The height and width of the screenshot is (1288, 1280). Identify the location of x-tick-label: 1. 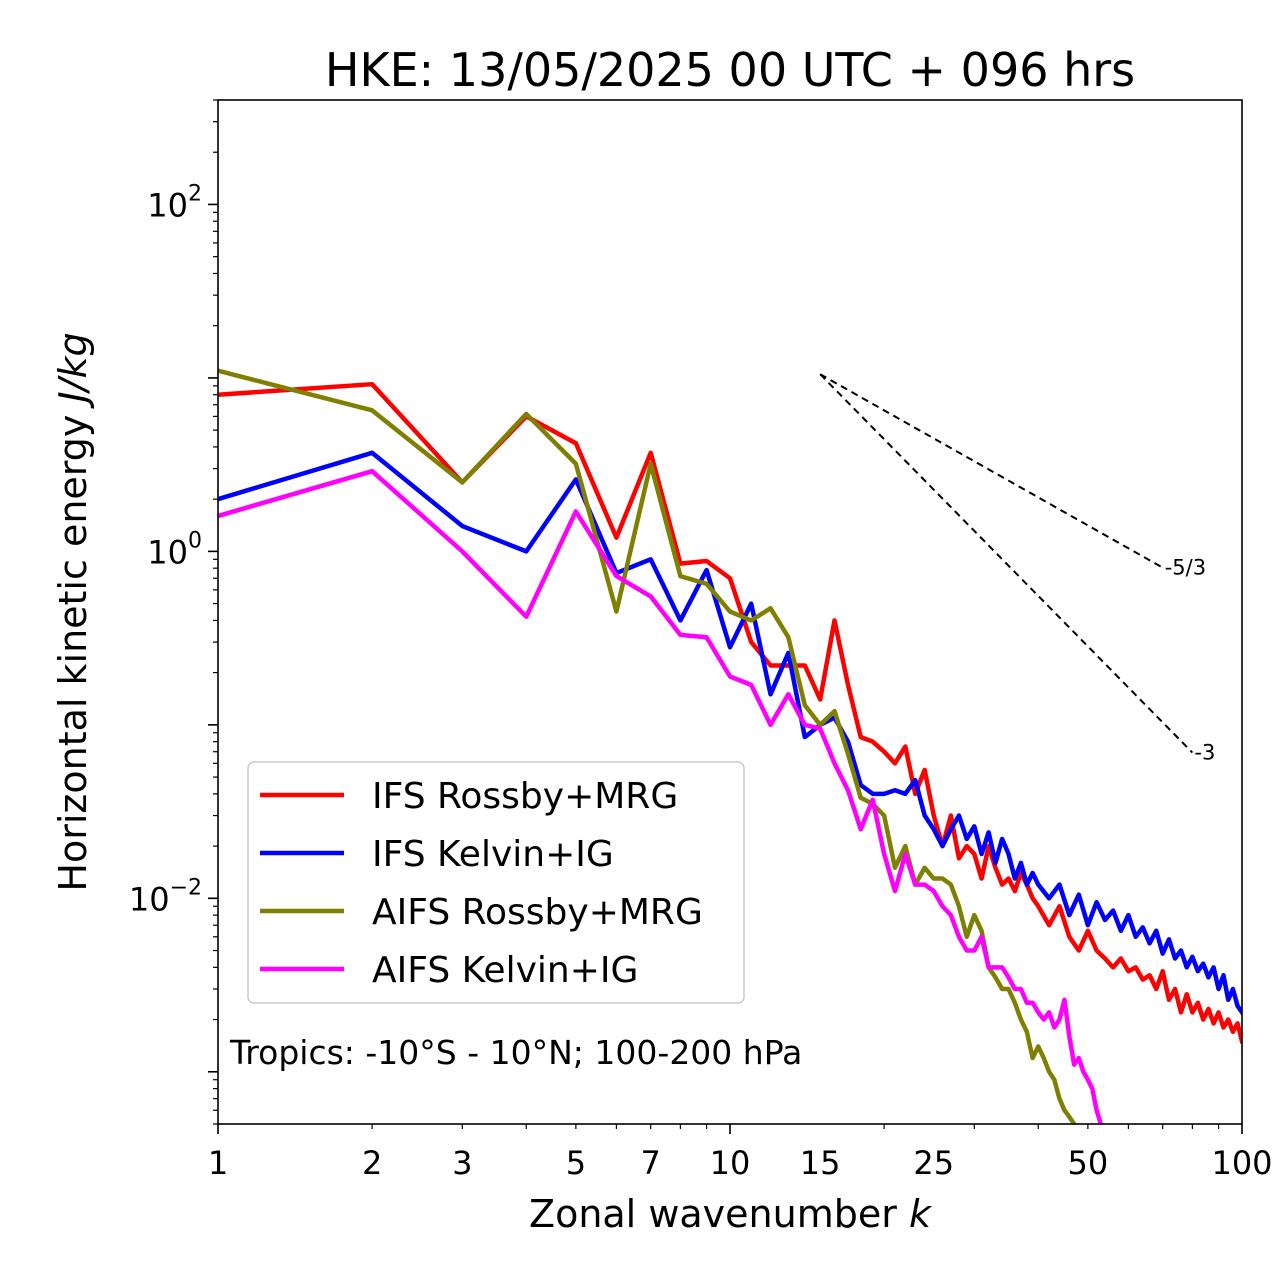
(218, 1163).